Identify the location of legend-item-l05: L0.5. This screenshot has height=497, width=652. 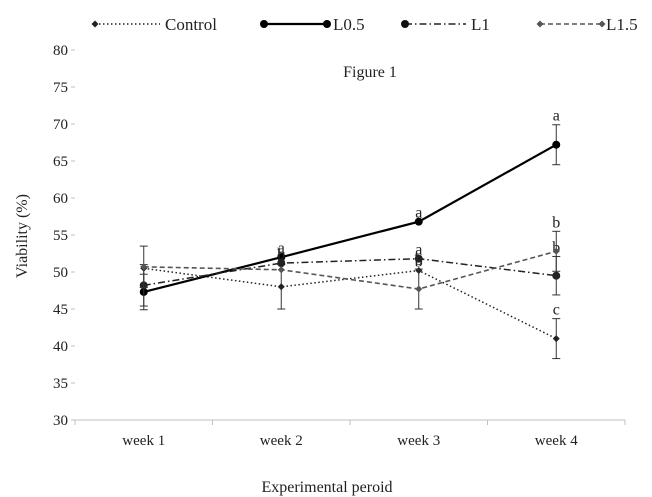
(312, 24).